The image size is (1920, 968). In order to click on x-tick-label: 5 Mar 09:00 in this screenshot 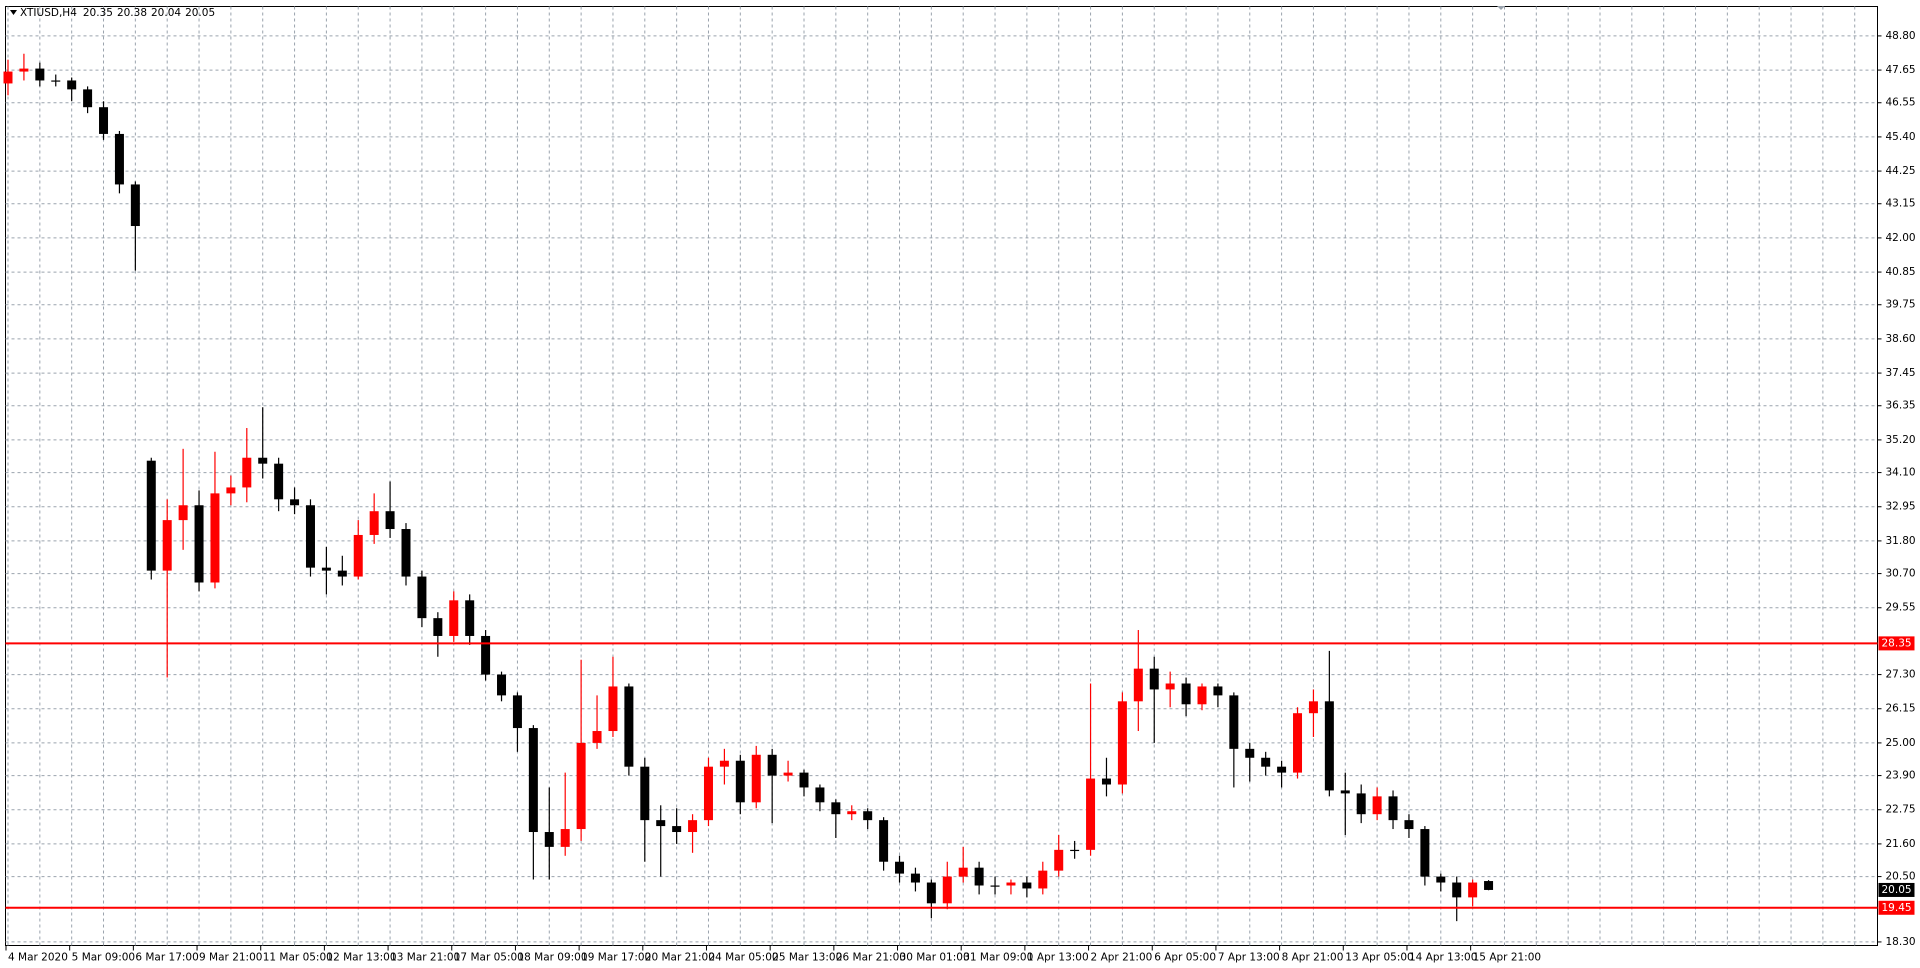, I will do `click(103, 958)`.